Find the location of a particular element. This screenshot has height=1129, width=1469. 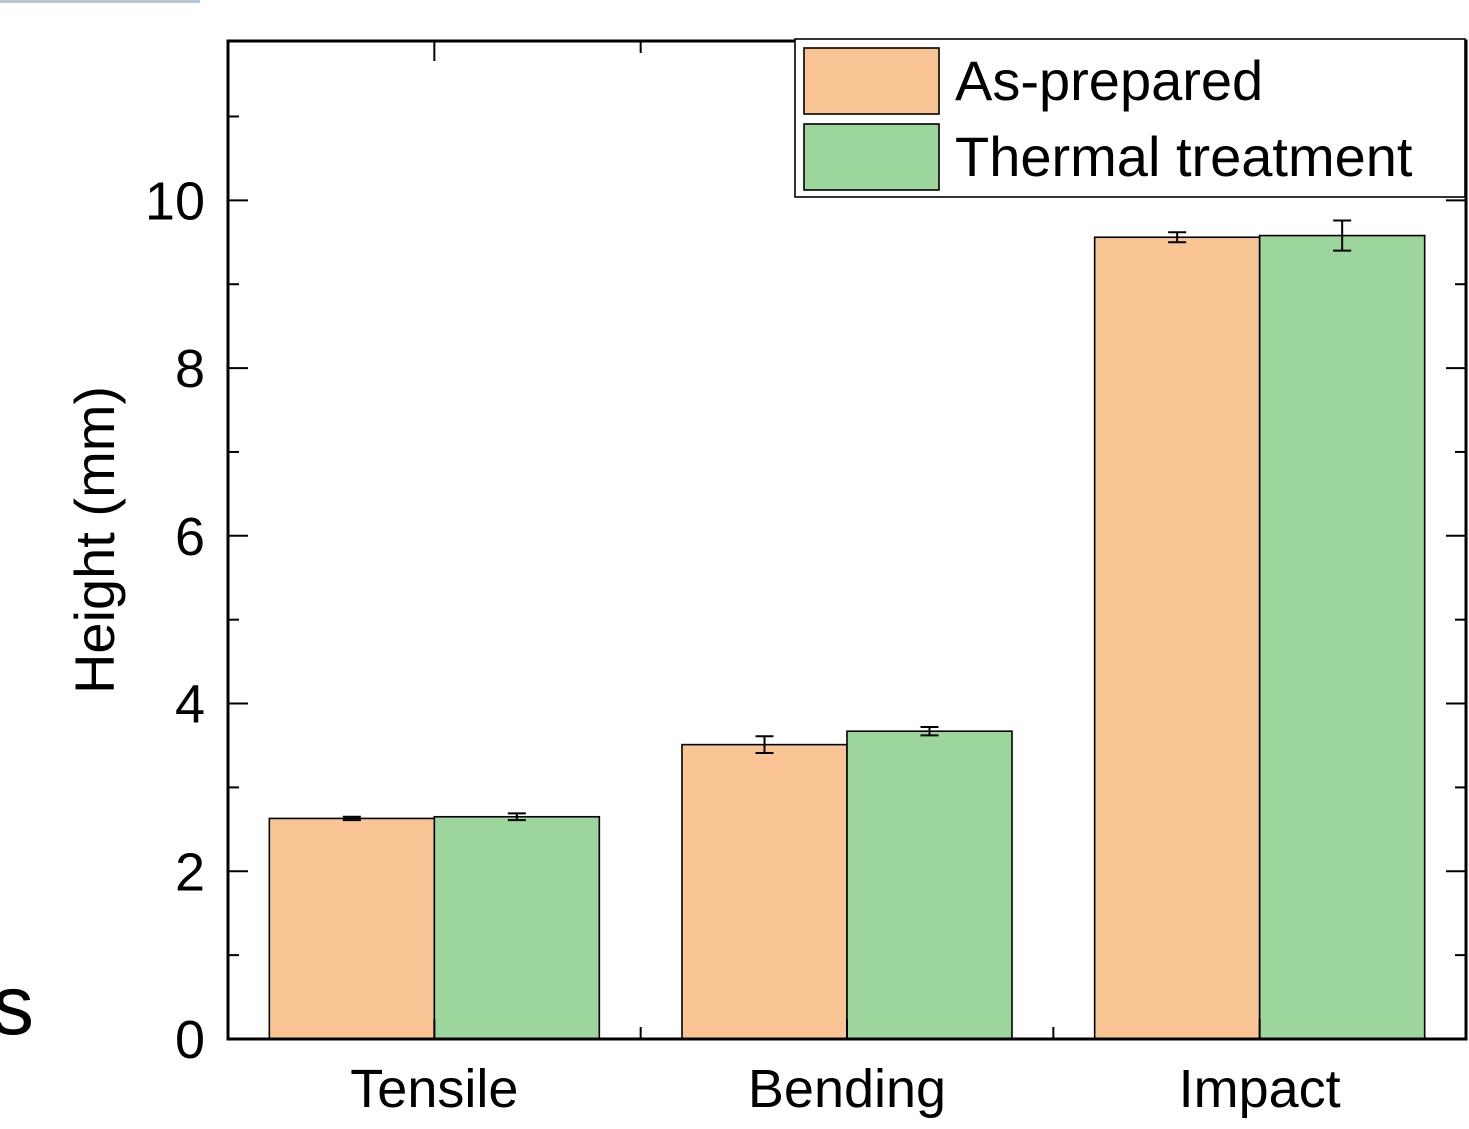

category-label-impact: Impact is located at coordinates (1260, 1089).